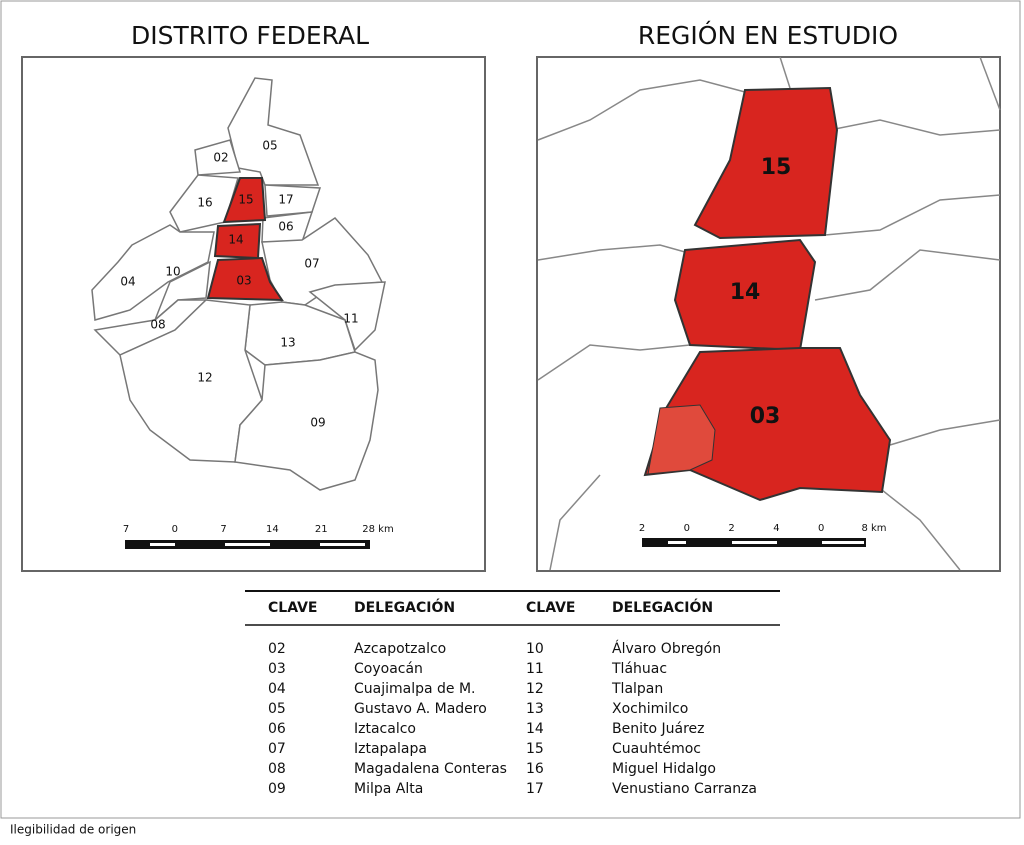 Image resolution: width=1024 pixels, height=845 pixels. Describe the element at coordinates (385, 729) in the screenshot. I see `table-cell: Iztacalco` at that location.